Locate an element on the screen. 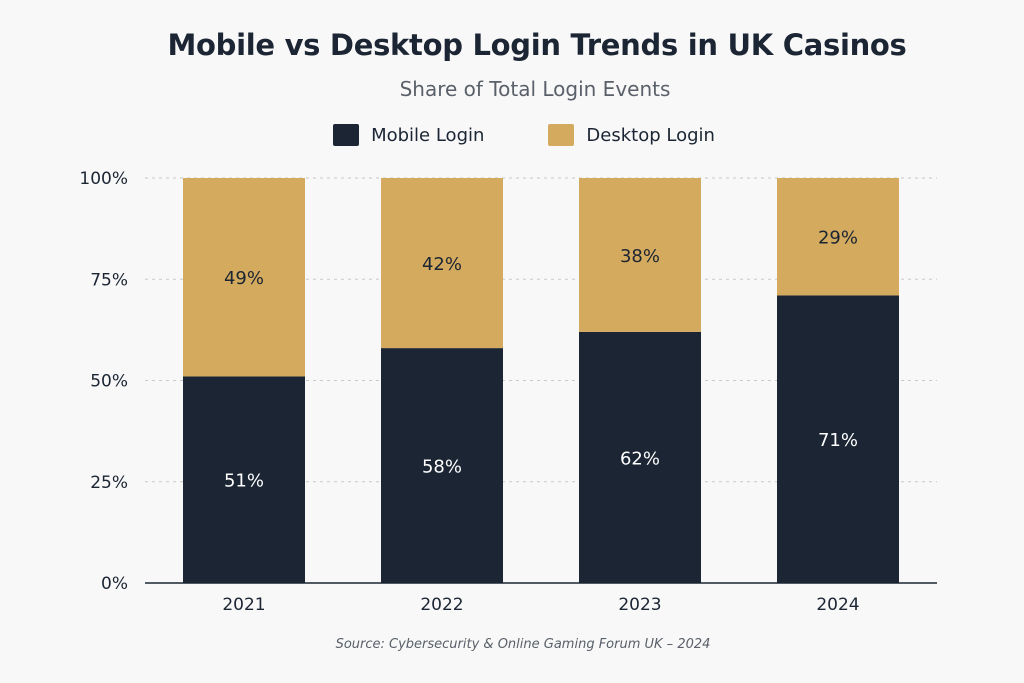 The width and height of the screenshot is (1024, 683). legend-item-mobile: Mobile Login is located at coordinates (408, 135).